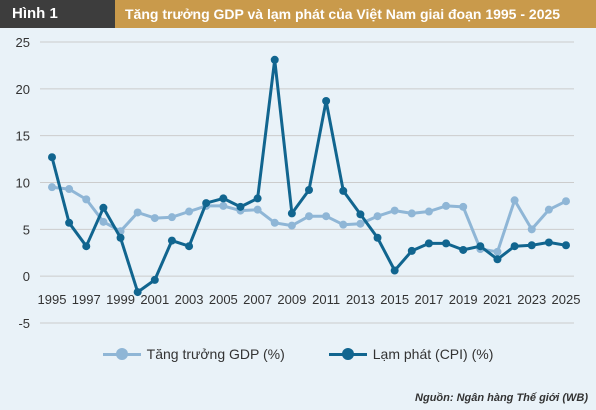  What do you see at coordinates (257, 299) in the screenshot?
I see `x-tick-label: 2007` at bounding box center [257, 299].